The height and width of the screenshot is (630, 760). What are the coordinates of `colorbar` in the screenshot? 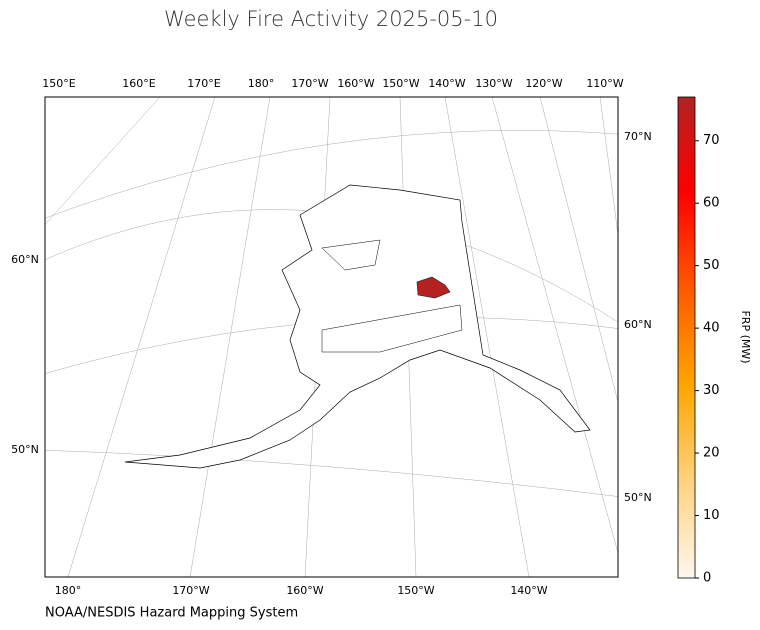 It's located at (686, 337).